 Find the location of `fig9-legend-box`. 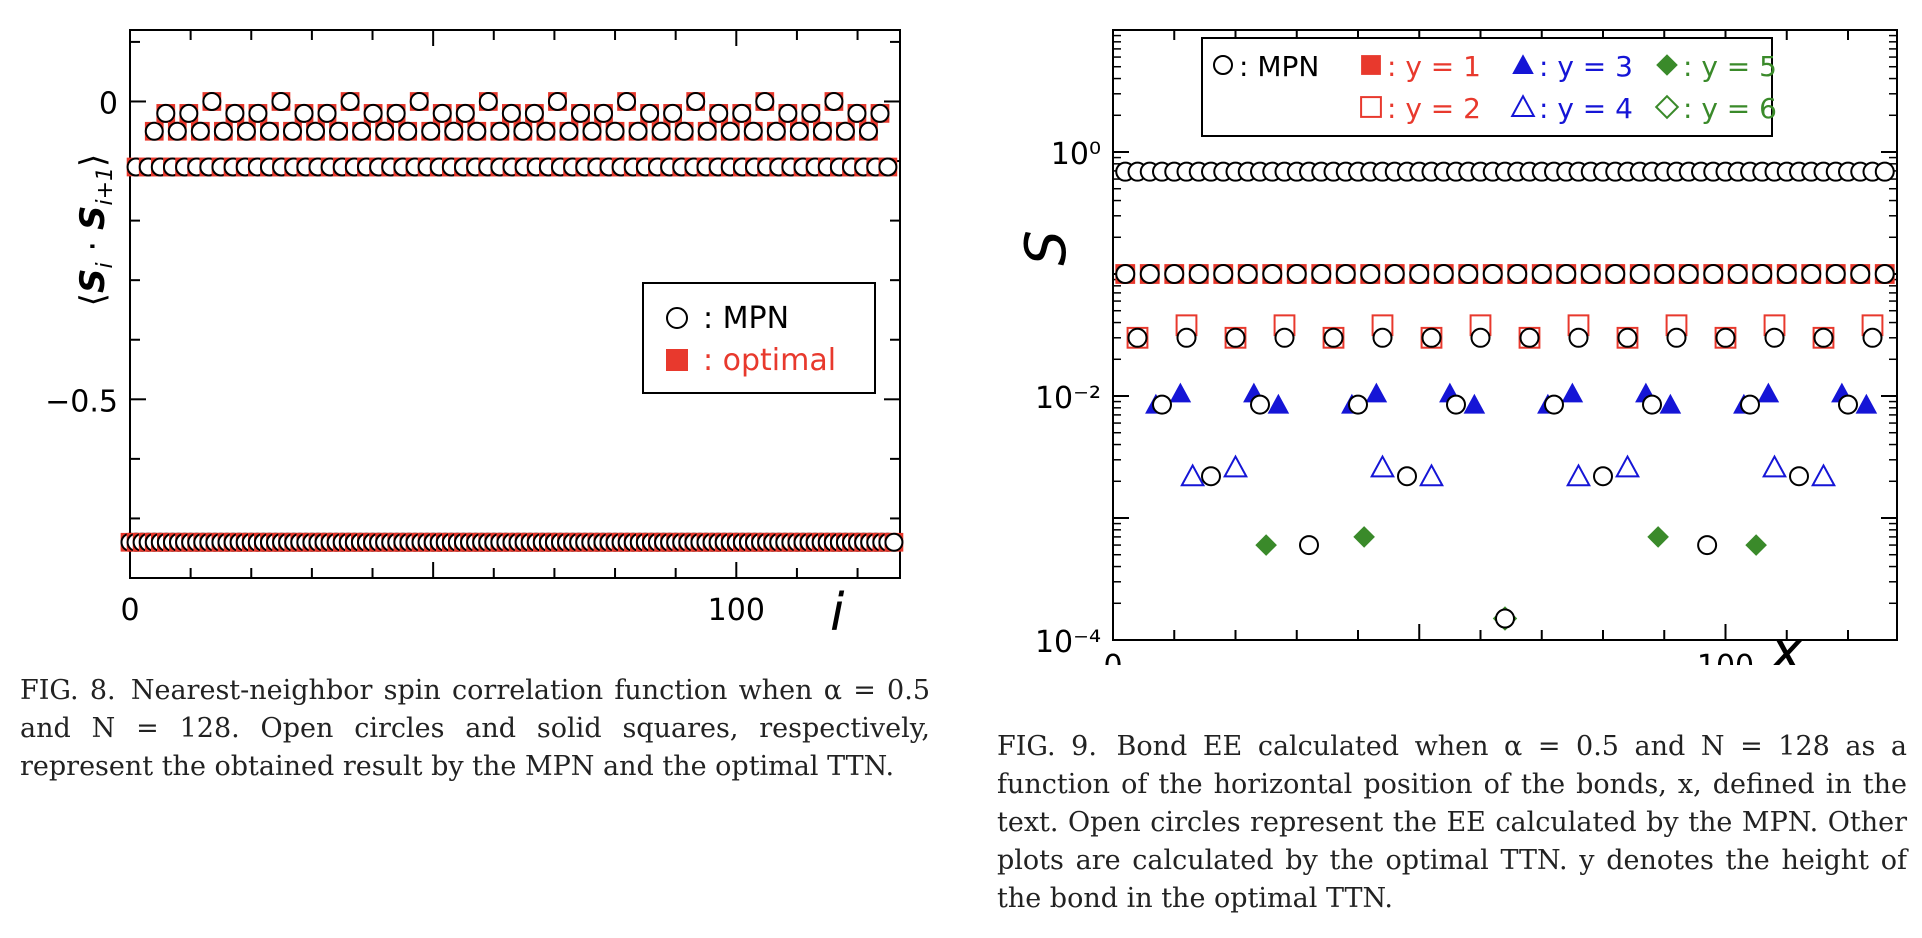

fig9-legend-box is located at coordinates (1487, 87).